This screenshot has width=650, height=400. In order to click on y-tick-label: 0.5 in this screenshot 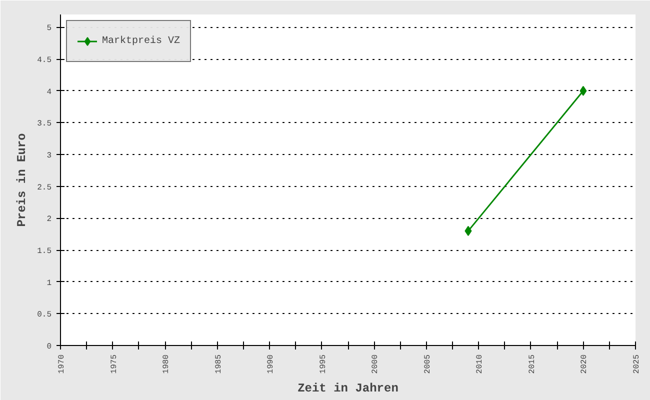, I will do `click(44, 315)`.